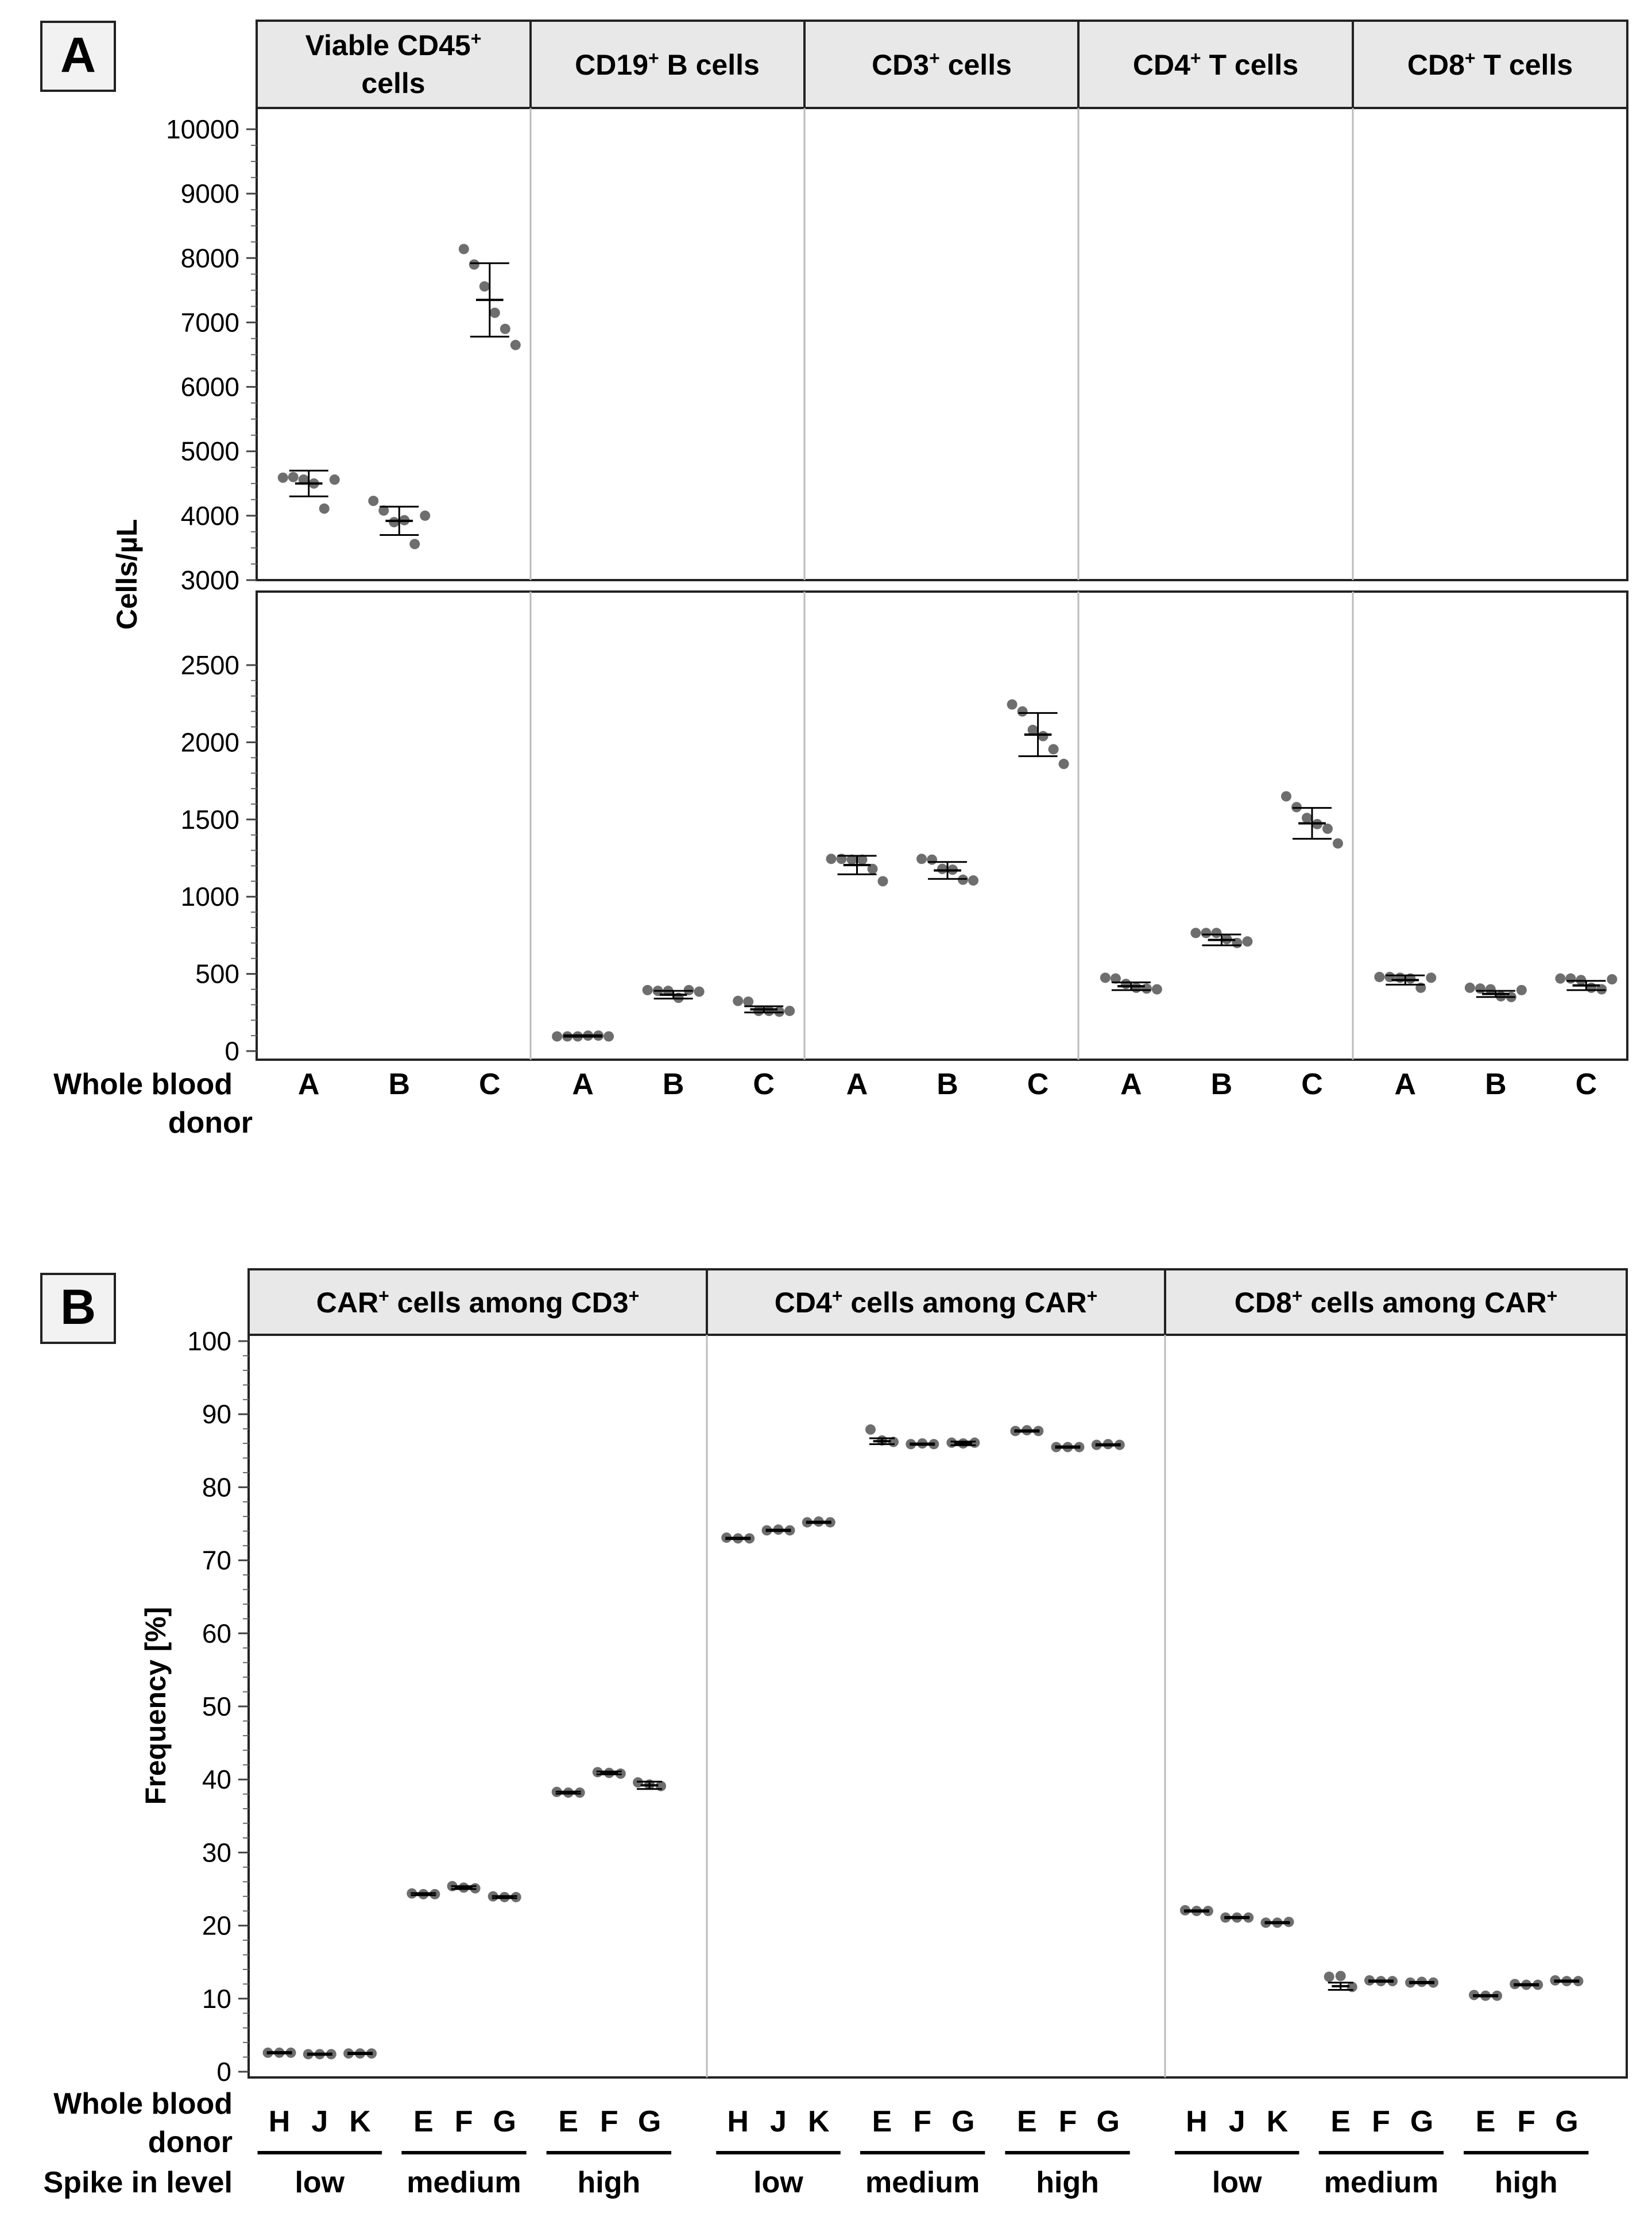  I want to click on y-tick-label-lower-2500: 2500, so click(210, 665).